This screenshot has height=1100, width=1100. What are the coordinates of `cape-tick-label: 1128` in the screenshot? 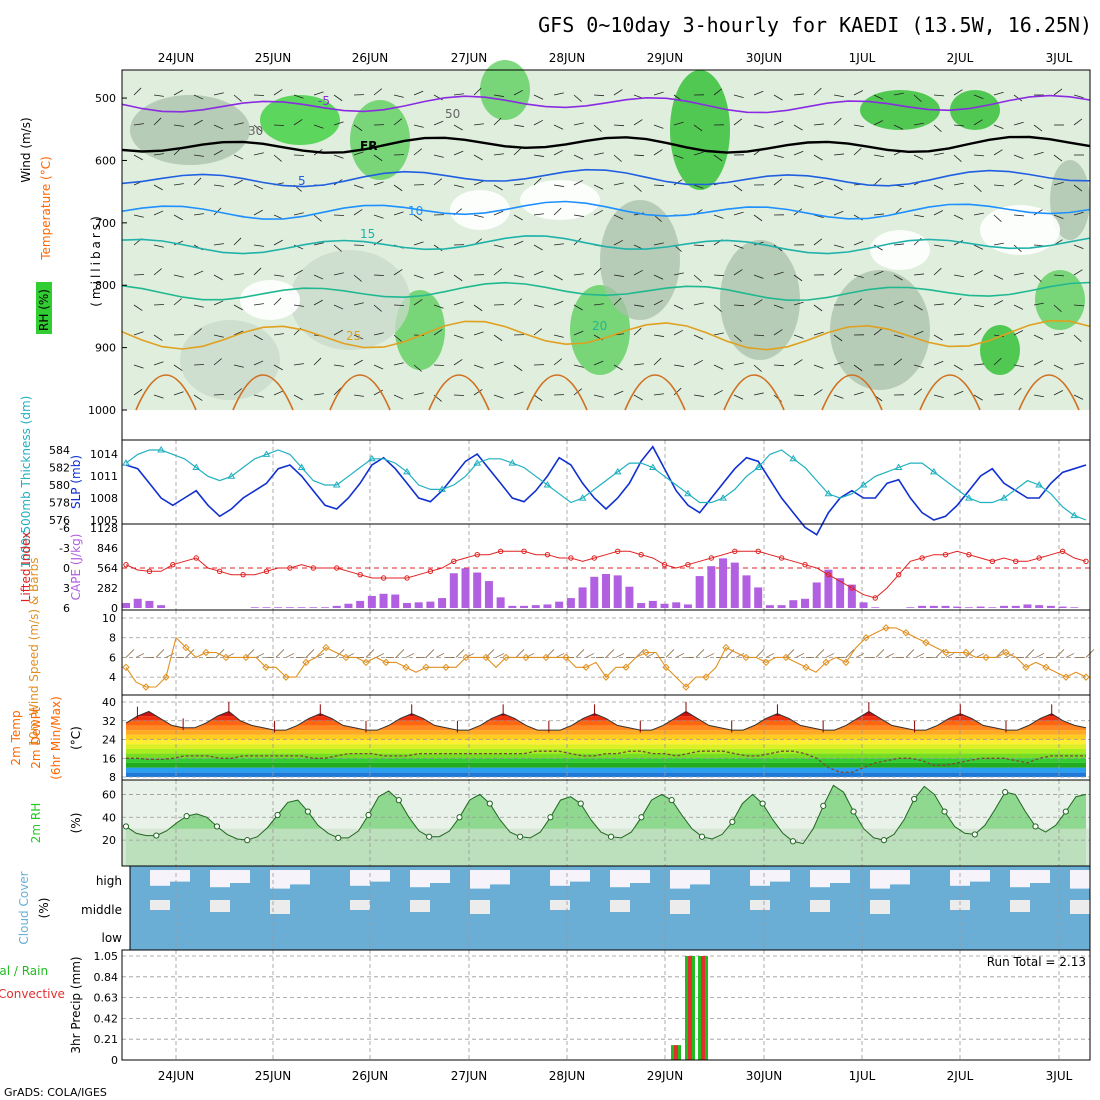 It's located at (104, 528).